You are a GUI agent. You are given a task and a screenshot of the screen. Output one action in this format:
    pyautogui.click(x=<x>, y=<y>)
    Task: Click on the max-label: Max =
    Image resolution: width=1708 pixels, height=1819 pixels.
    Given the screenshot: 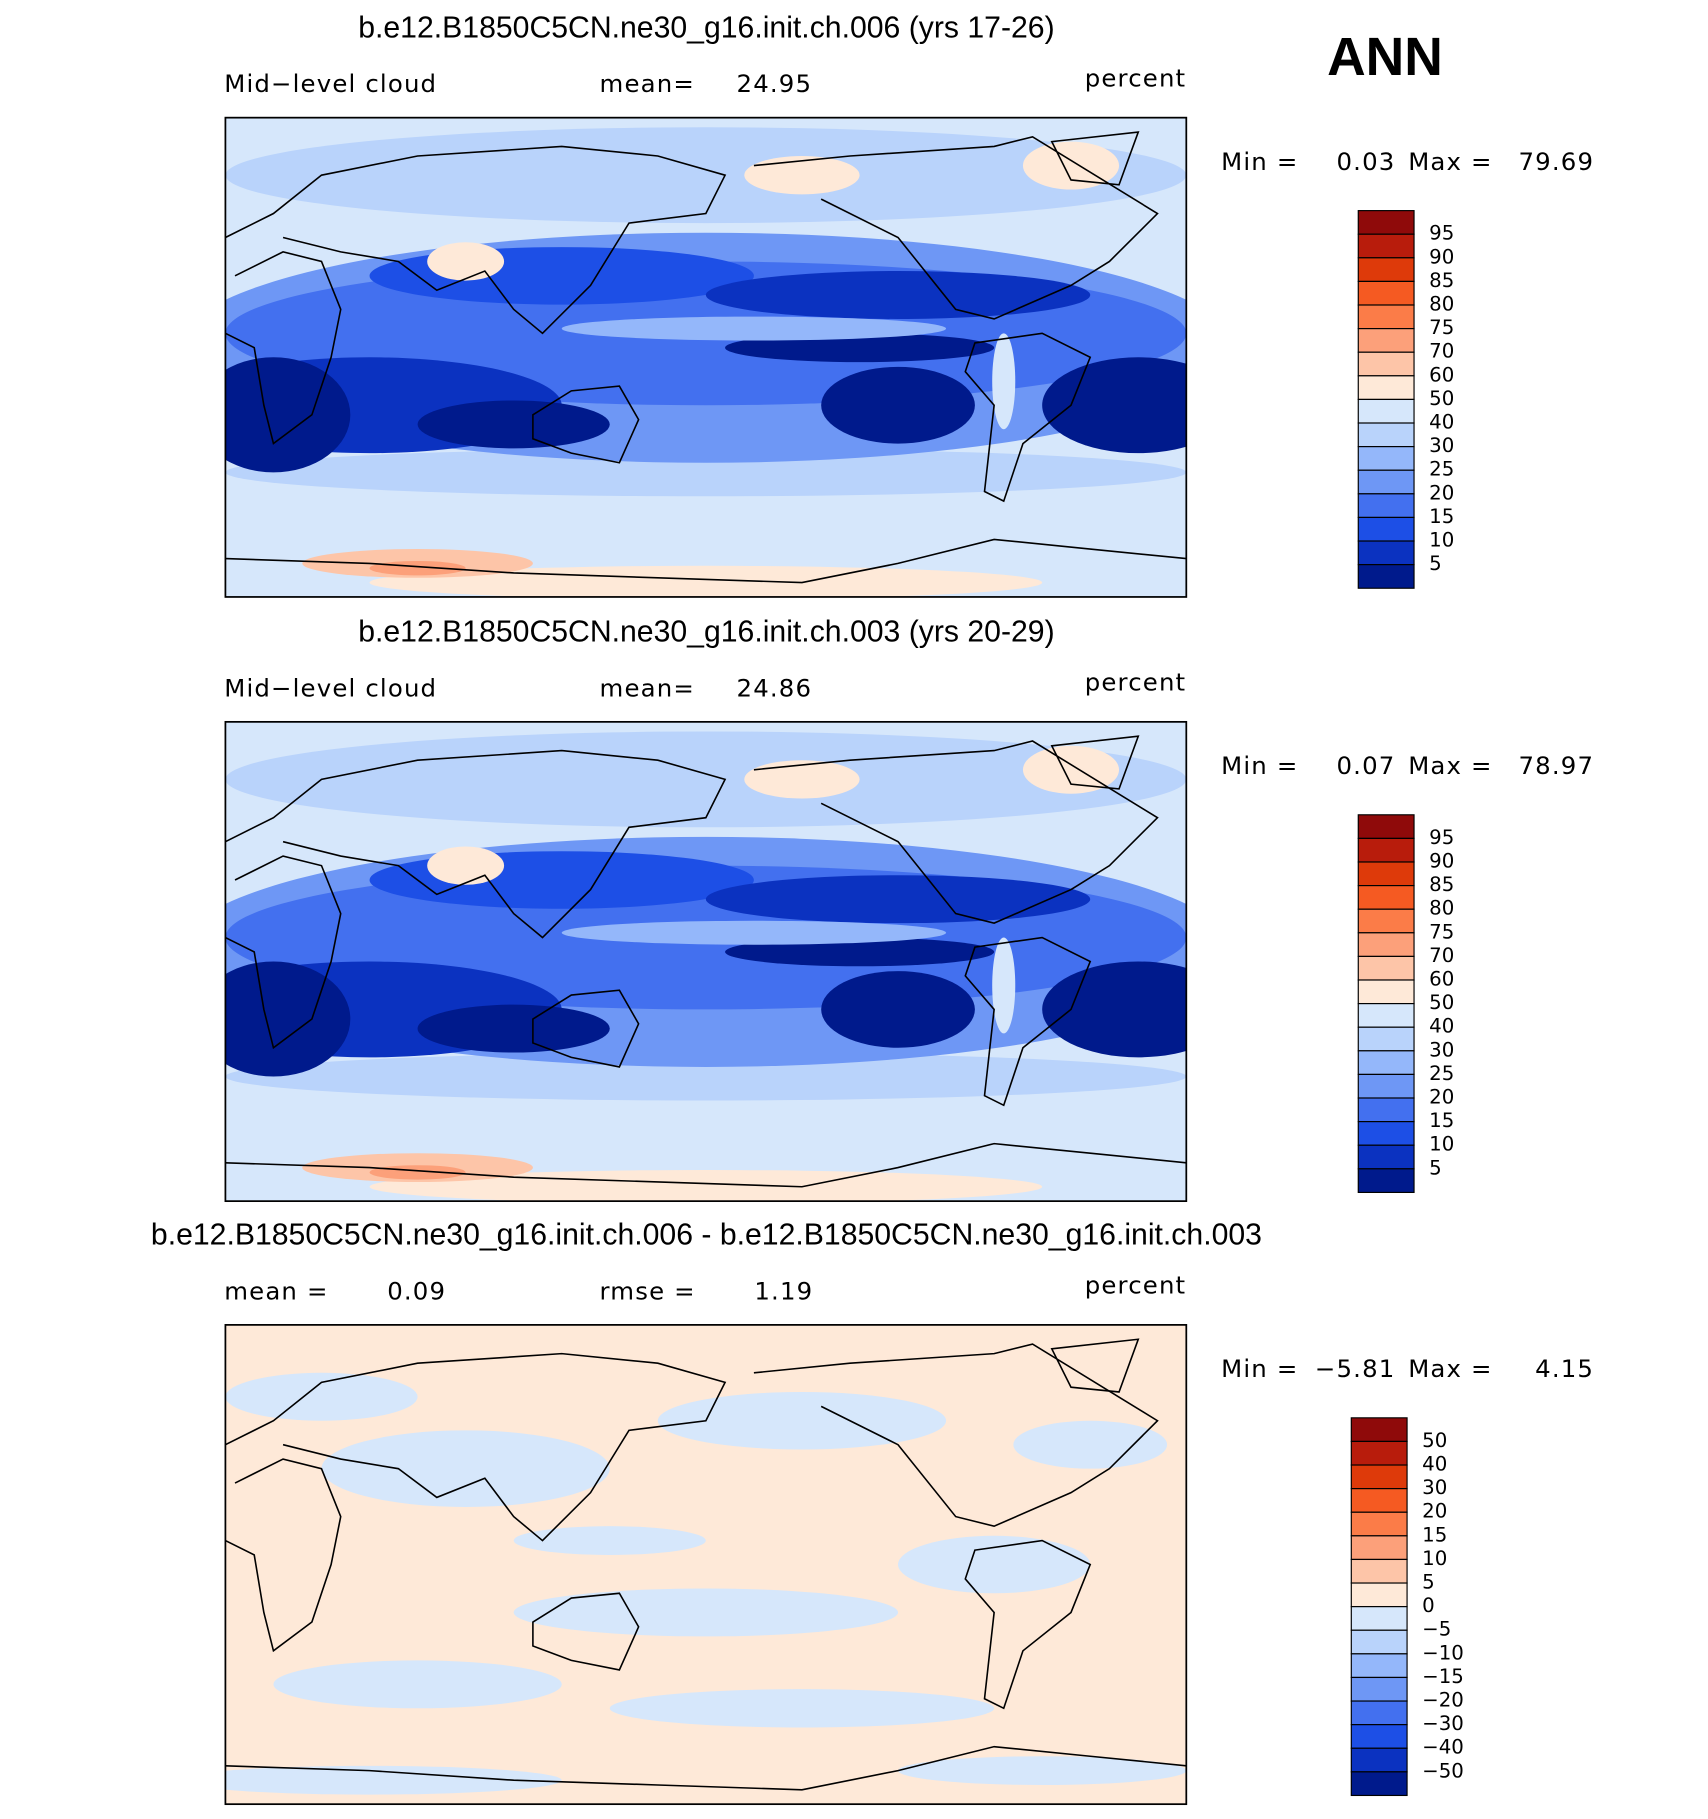 What is the action you would take?
    pyautogui.click(x=1450, y=1368)
    